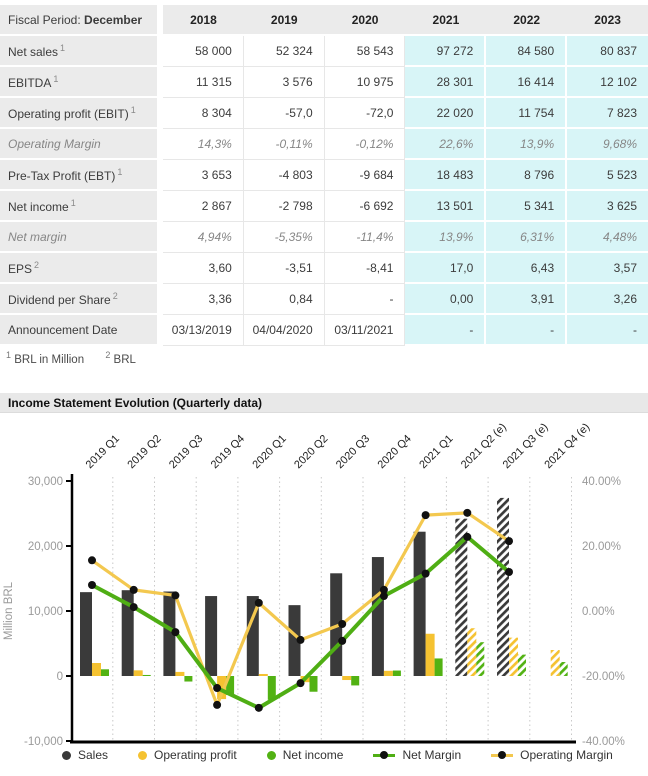 This screenshot has width=648, height=776. I want to click on table-cell: 11 315, so click(203, 82).